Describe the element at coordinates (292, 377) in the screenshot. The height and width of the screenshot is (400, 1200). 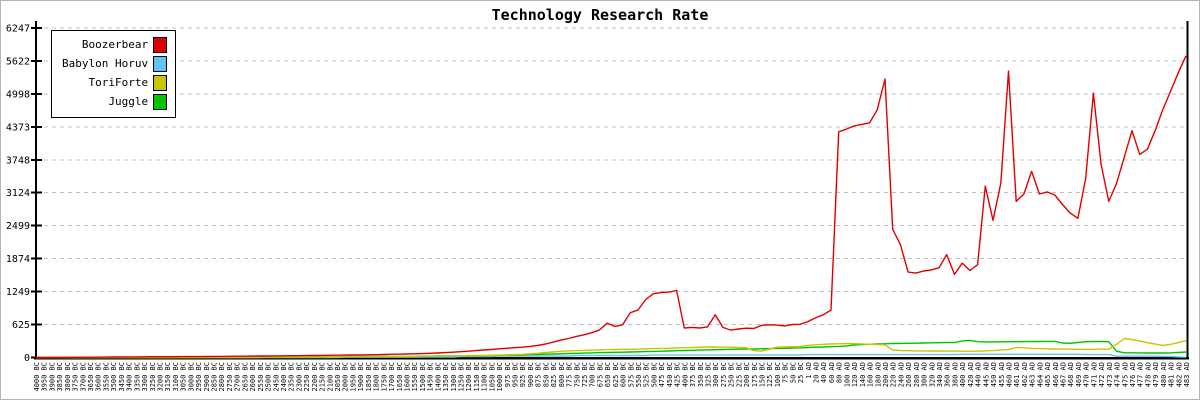
I see `x-tick-label: 2350 BC` at that location.